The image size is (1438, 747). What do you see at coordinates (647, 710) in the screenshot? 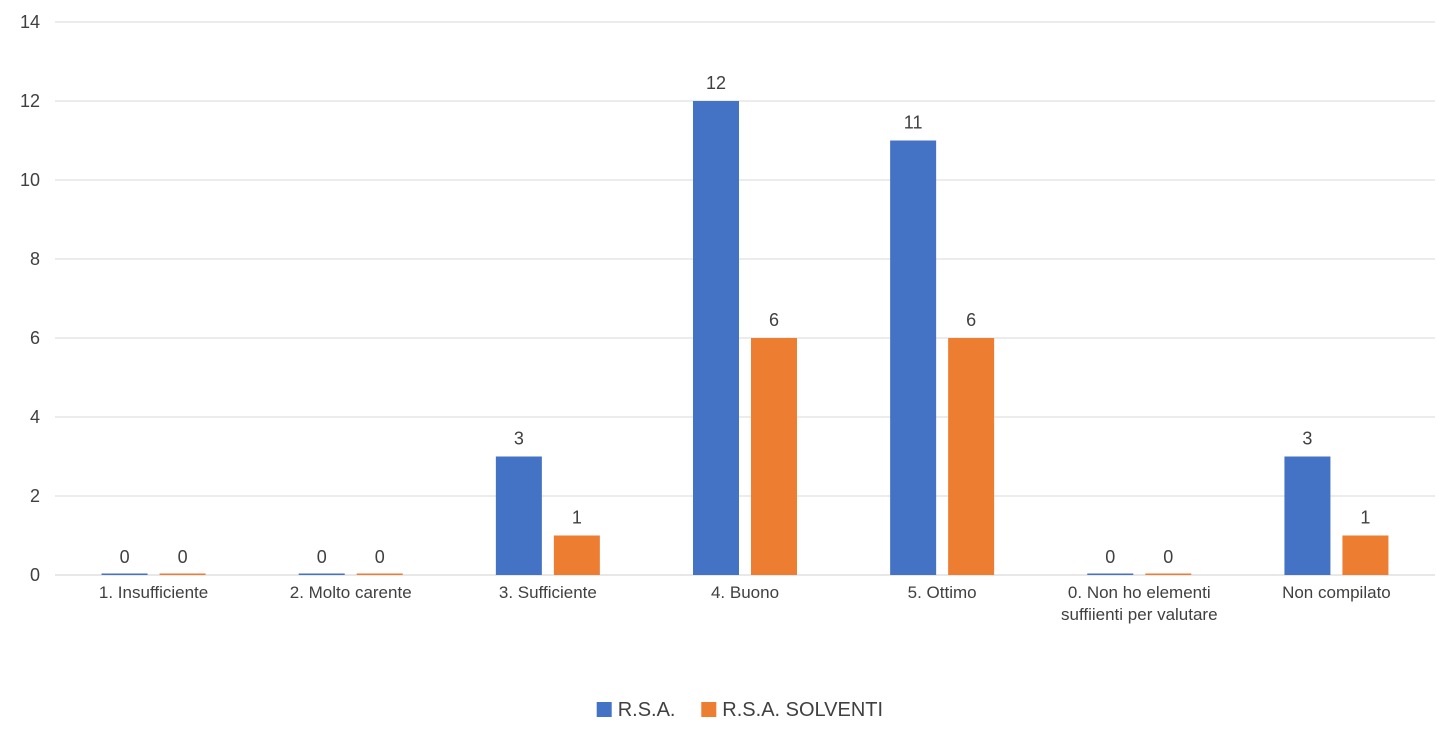
I see `legend-label: R.S.A.` at bounding box center [647, 710].